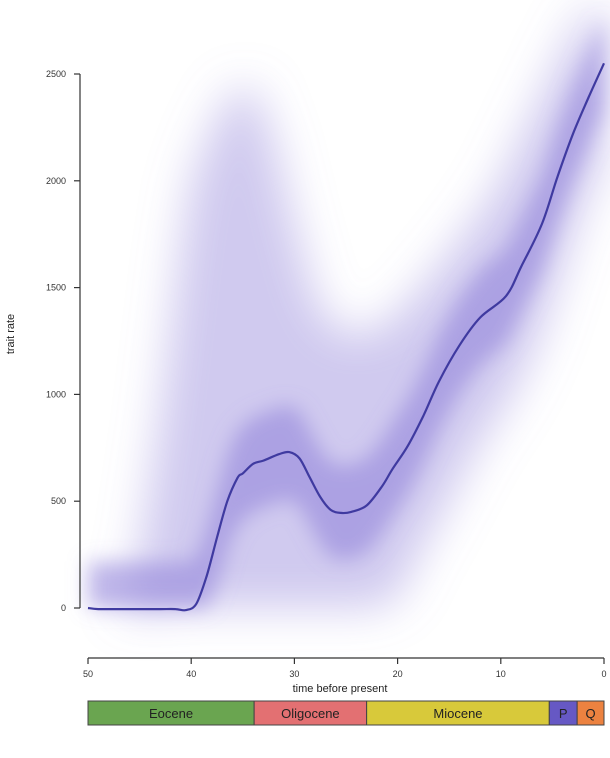  Describe the element at coordinates (56, 341) in the screenshot. I see `y-tick-labels: 0 500 1000 1500 2000 2500` at that location.